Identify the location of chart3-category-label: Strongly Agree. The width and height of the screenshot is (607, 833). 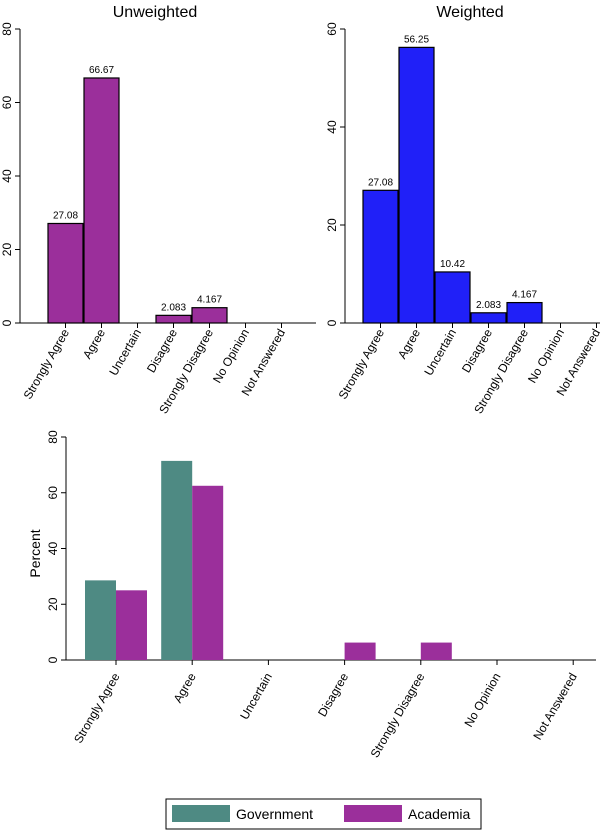
(97, 707).